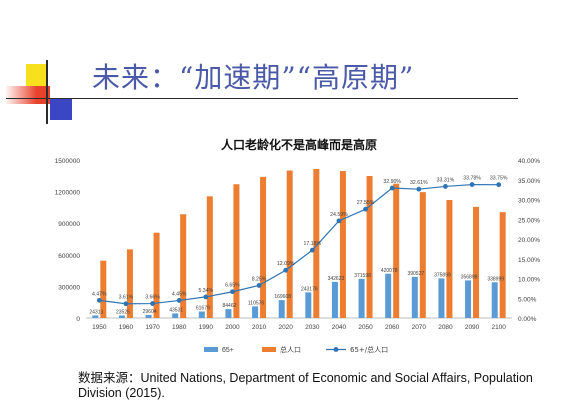 The image size is (576, 411). I want to click on x-tick-label: 2080, so click(445, 327).